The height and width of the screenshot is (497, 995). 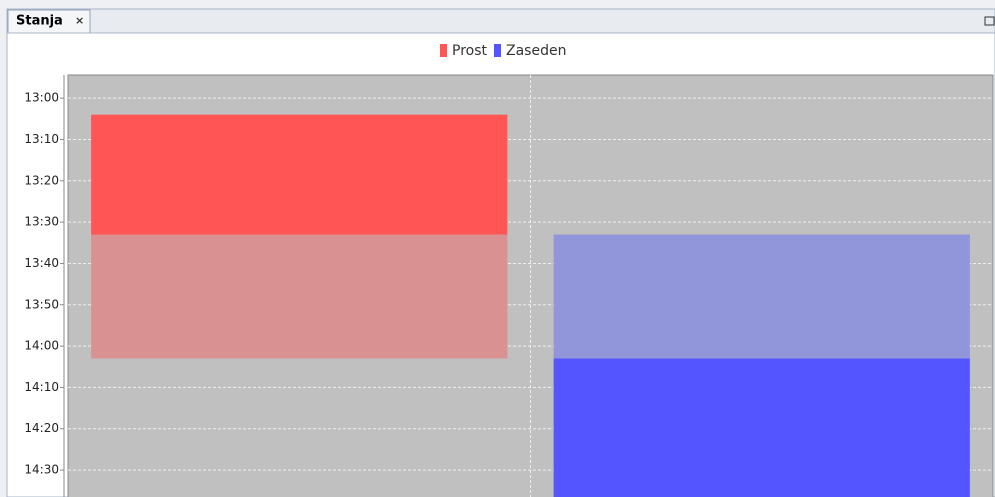 I want to click on tab-close: ×, so click(x=79, y=20).